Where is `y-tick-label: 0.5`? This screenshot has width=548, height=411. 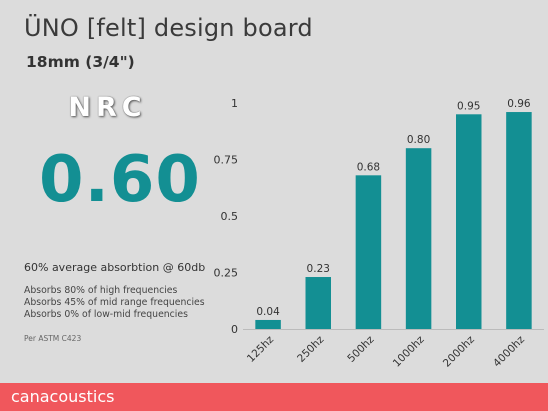
y-tick-label: 0.5 is located at coordinates (230, 216).